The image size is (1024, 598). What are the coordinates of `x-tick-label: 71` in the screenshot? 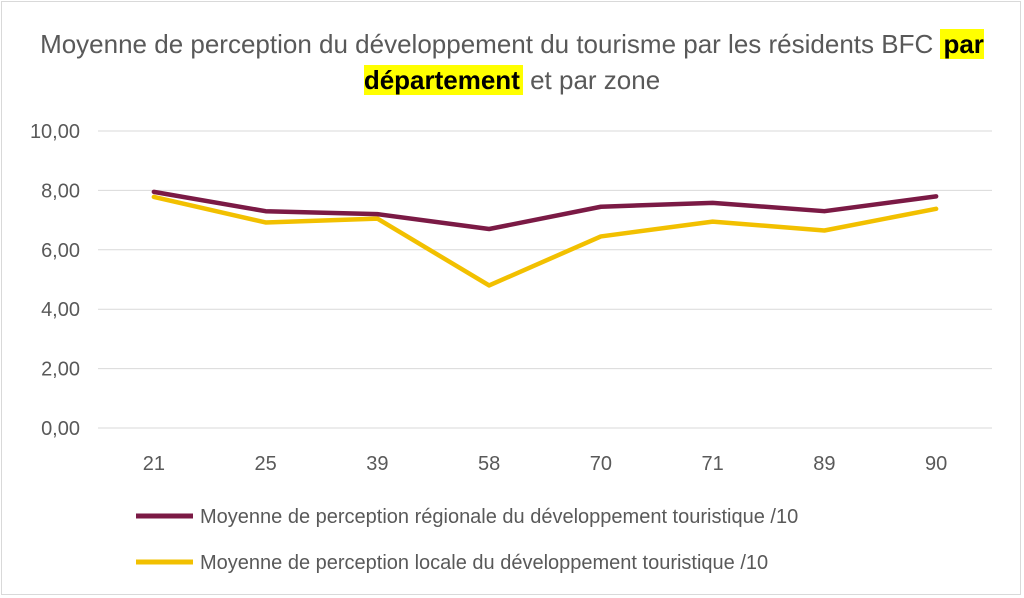 It's located at (713, 464).